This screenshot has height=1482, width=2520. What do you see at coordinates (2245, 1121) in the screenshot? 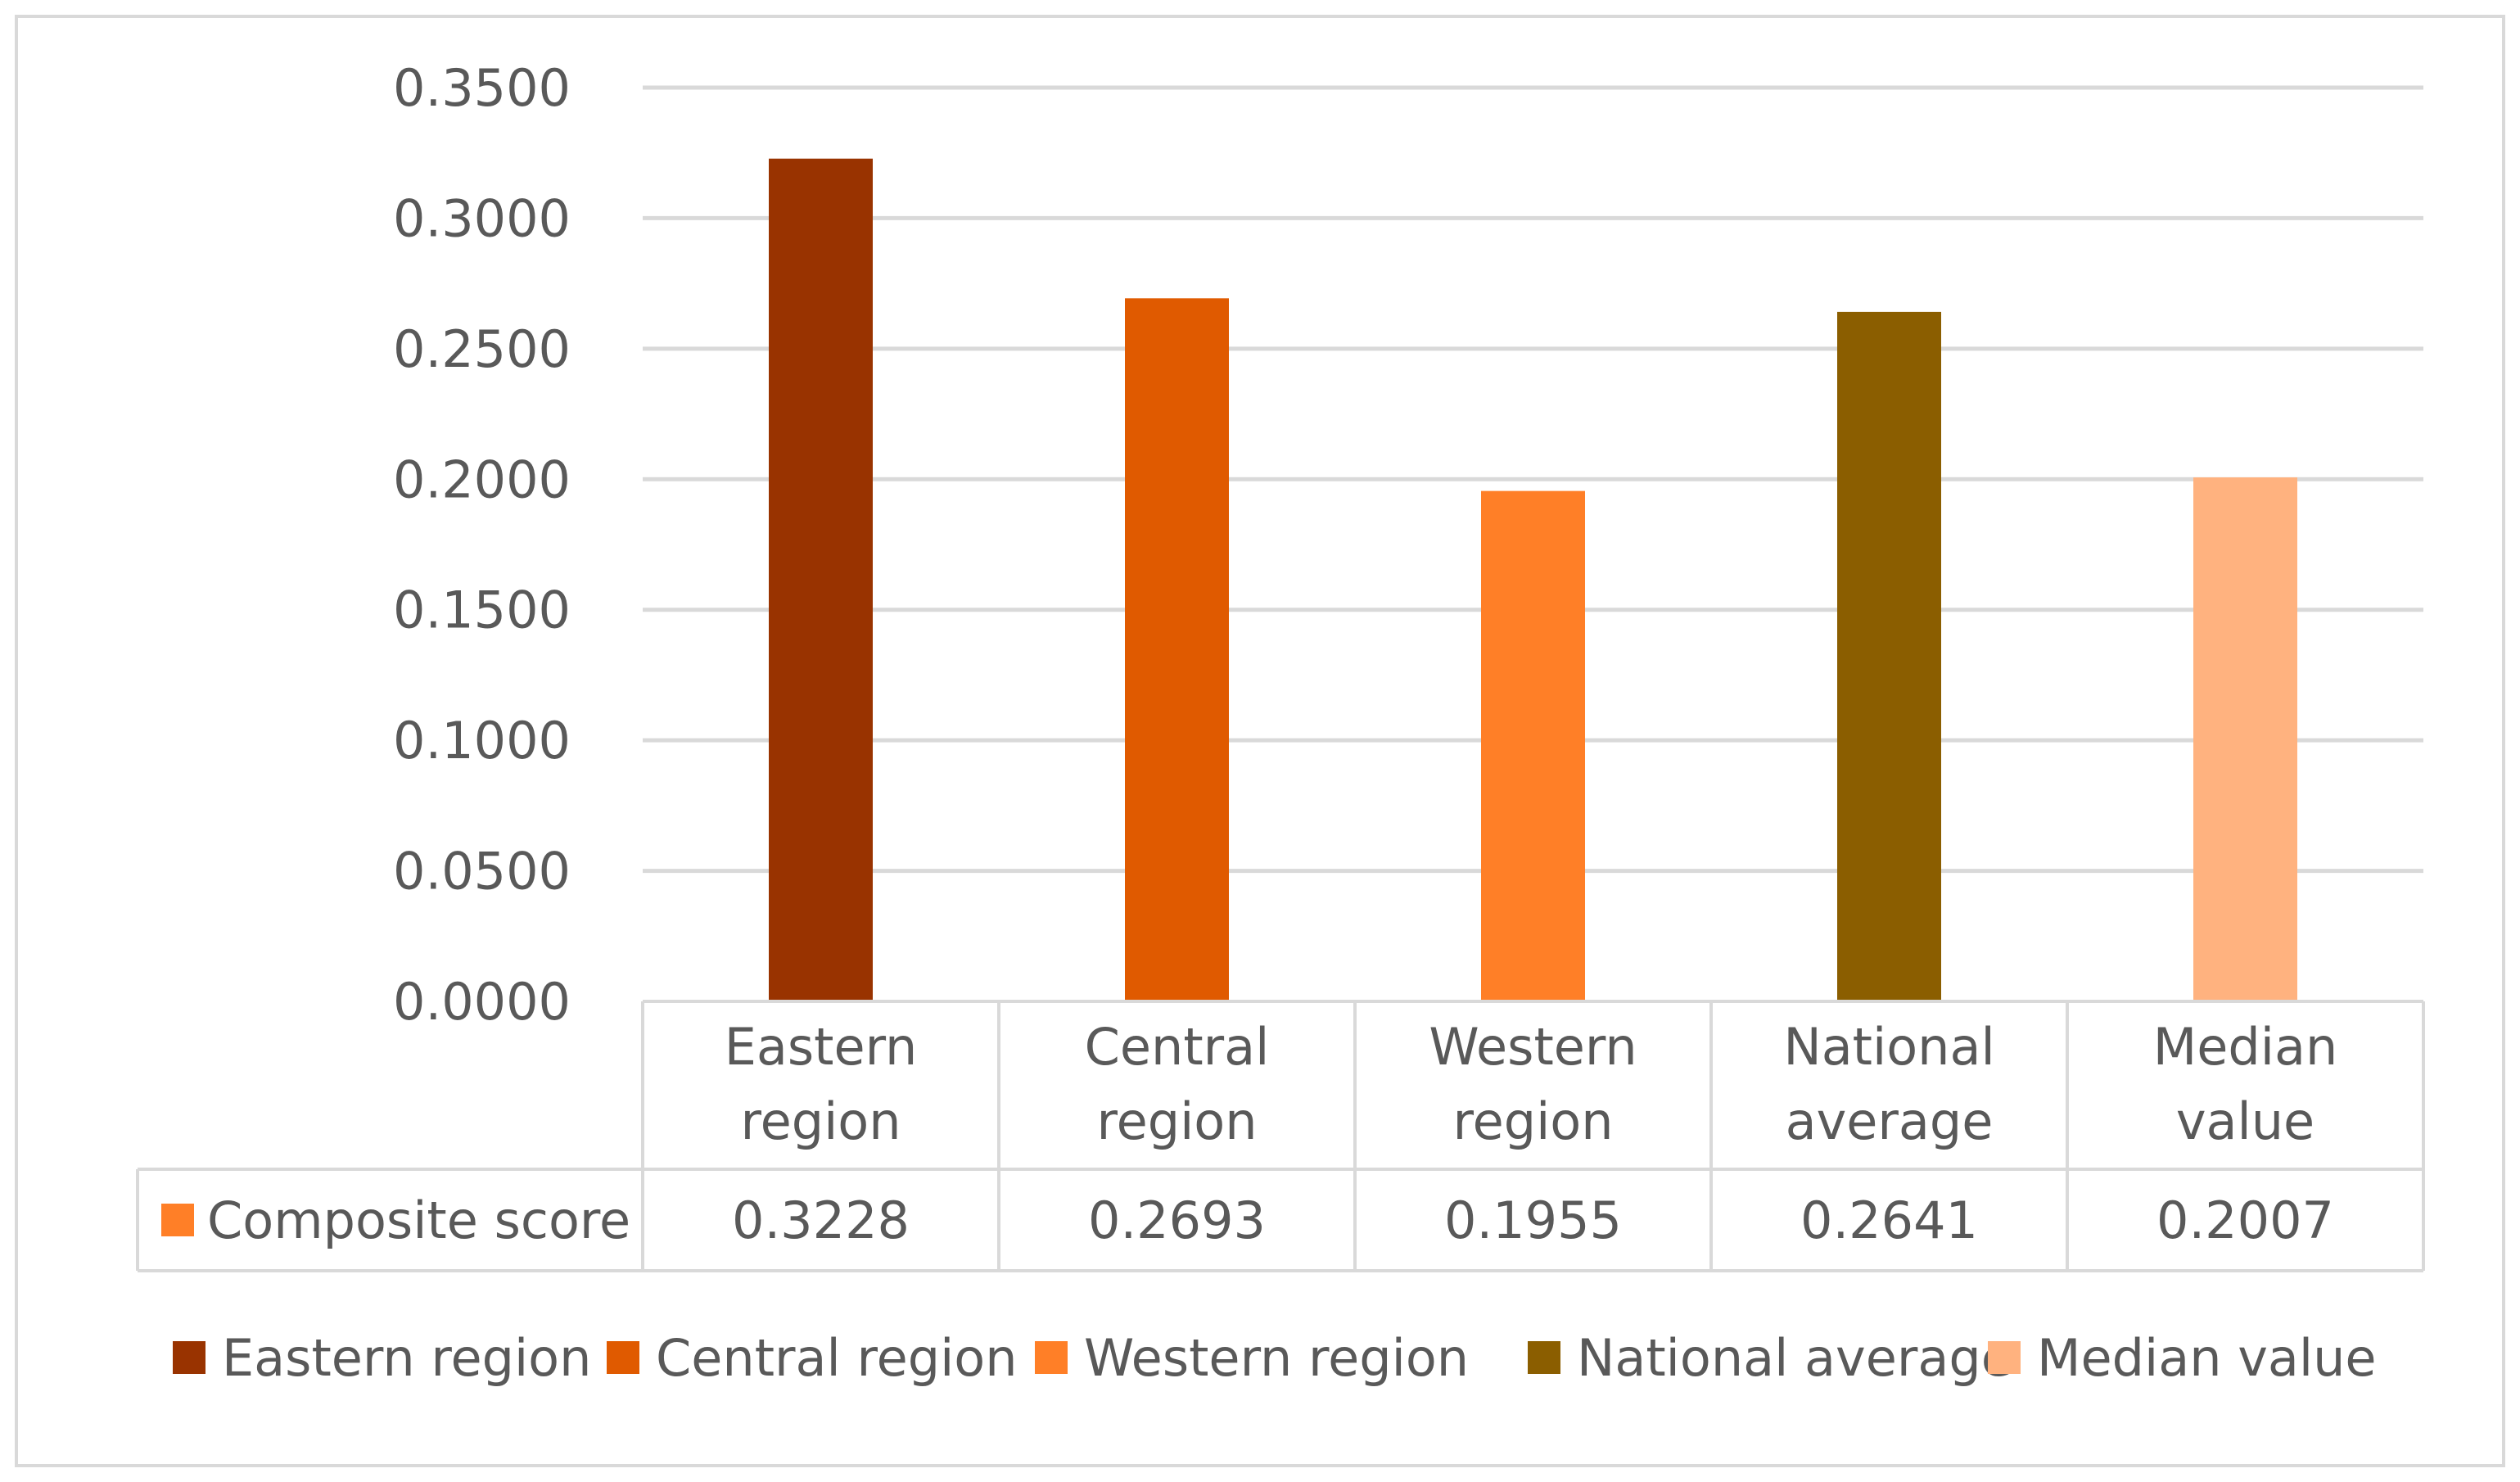
I see `category-label: value` at bounding box center [2245, 1121].